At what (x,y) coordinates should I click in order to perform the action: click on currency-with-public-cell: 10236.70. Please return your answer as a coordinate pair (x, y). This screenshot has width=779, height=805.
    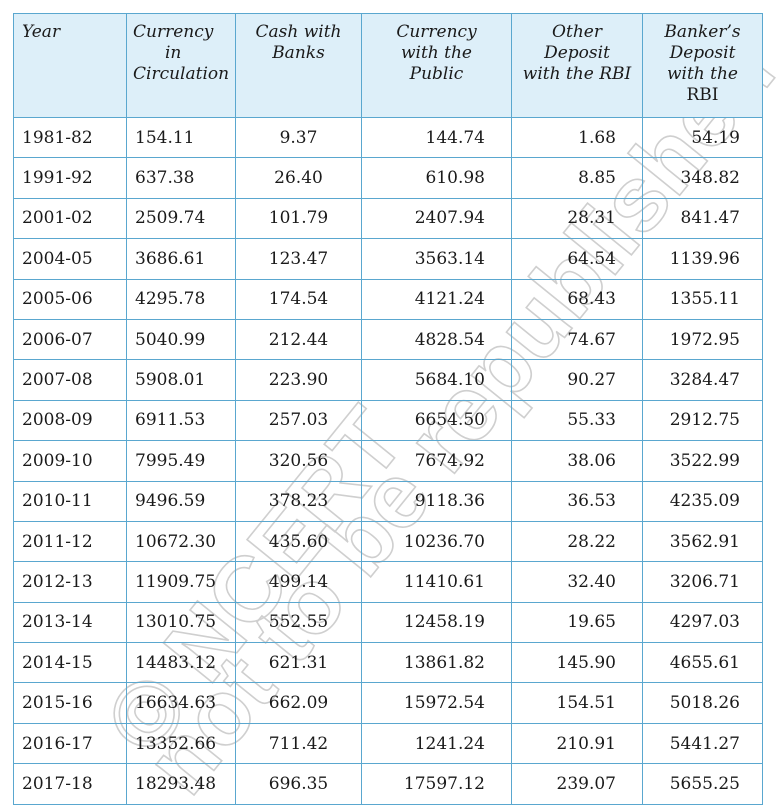
    Looking at the image, I should click on (436, 541).